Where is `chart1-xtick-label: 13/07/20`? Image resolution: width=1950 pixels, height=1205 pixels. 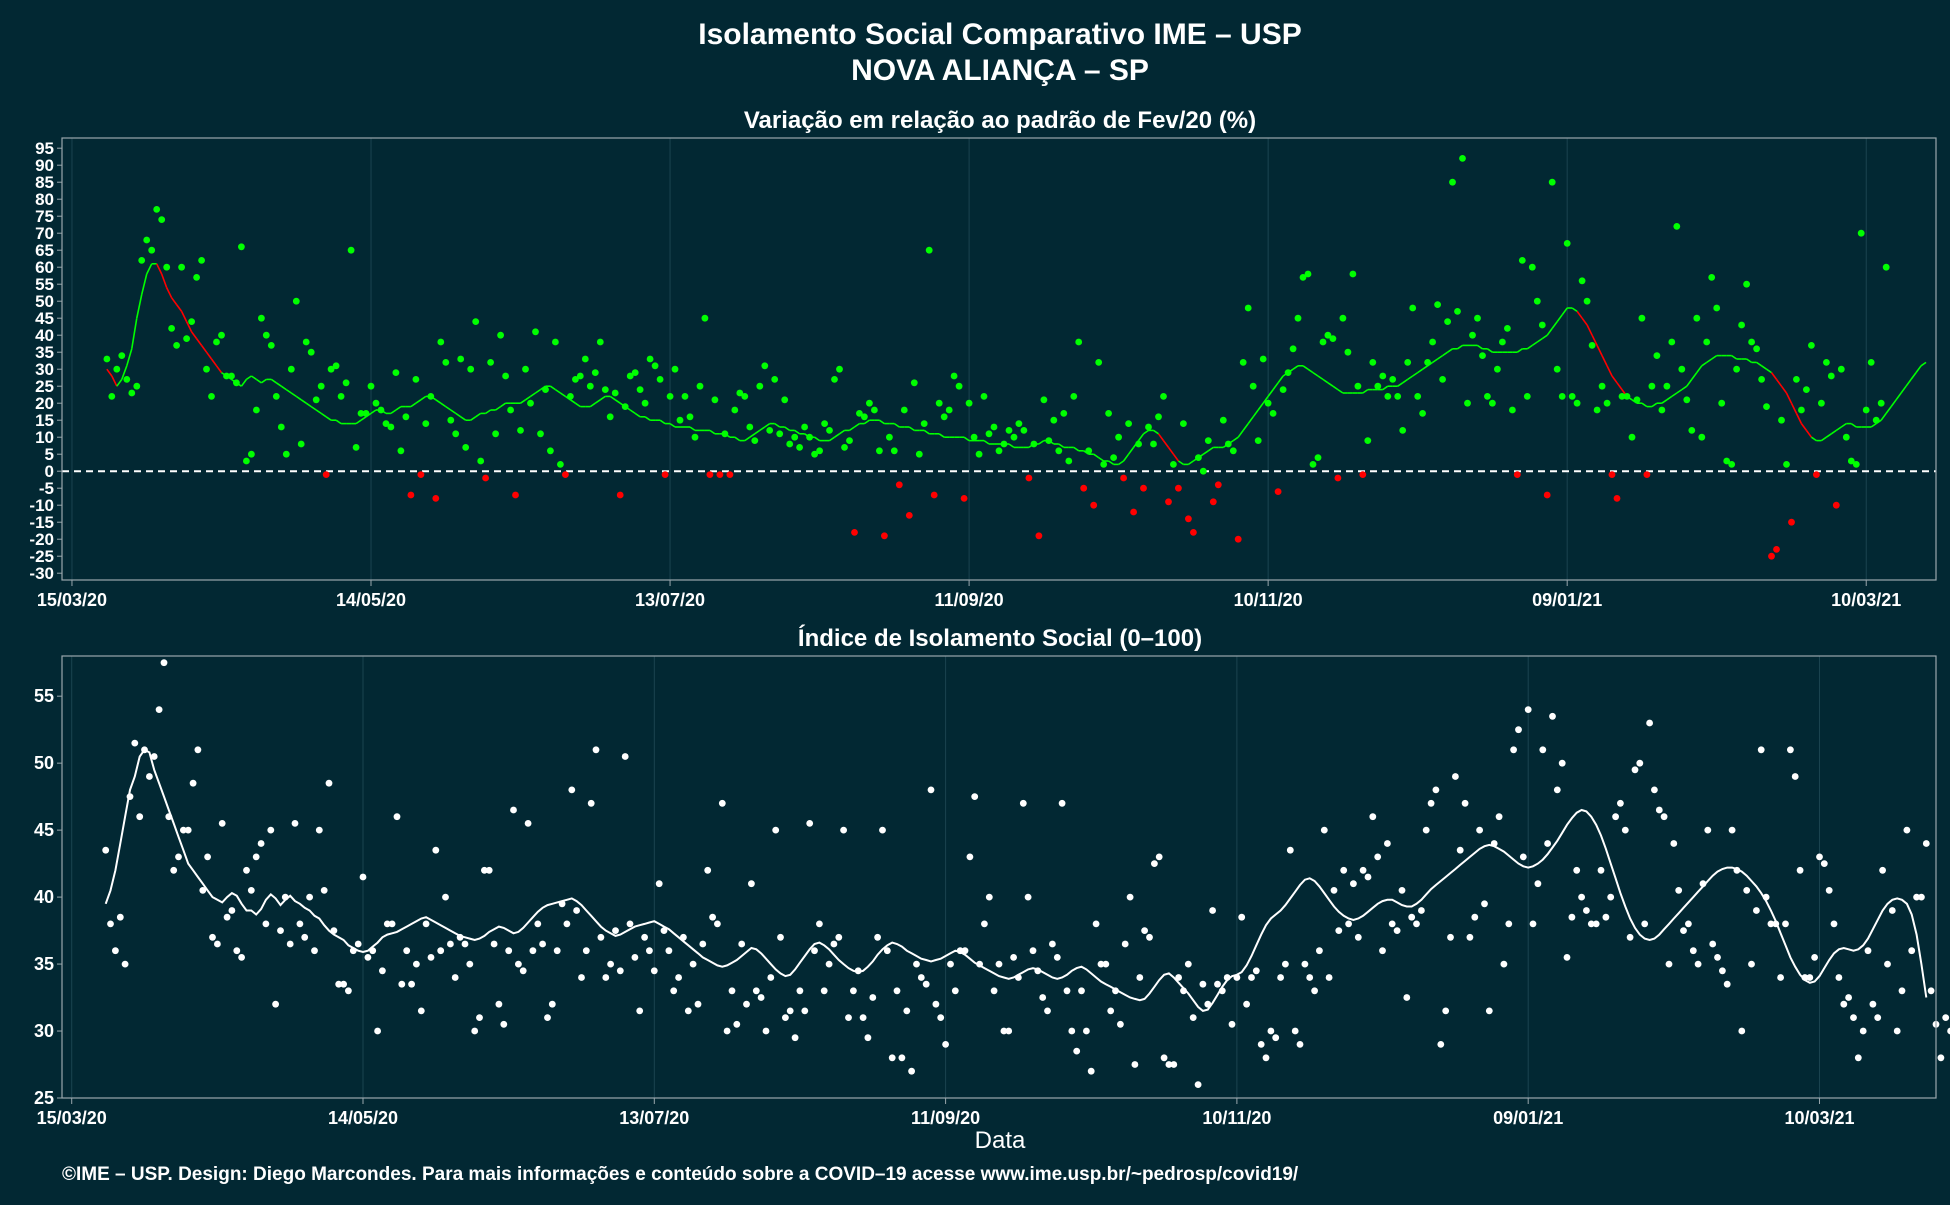 chart1-xtick-label: 13/07/20 is located at coordinates (670, 600).